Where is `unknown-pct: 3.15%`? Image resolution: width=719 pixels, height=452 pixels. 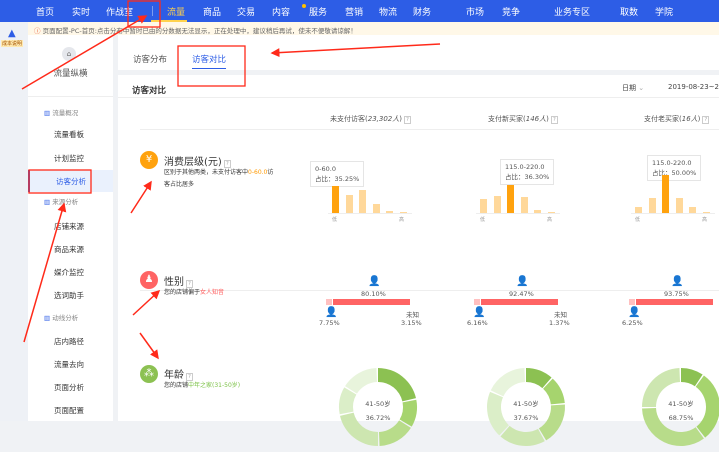 unknown-pct: 3.15% is located at coordinates (411, 323).